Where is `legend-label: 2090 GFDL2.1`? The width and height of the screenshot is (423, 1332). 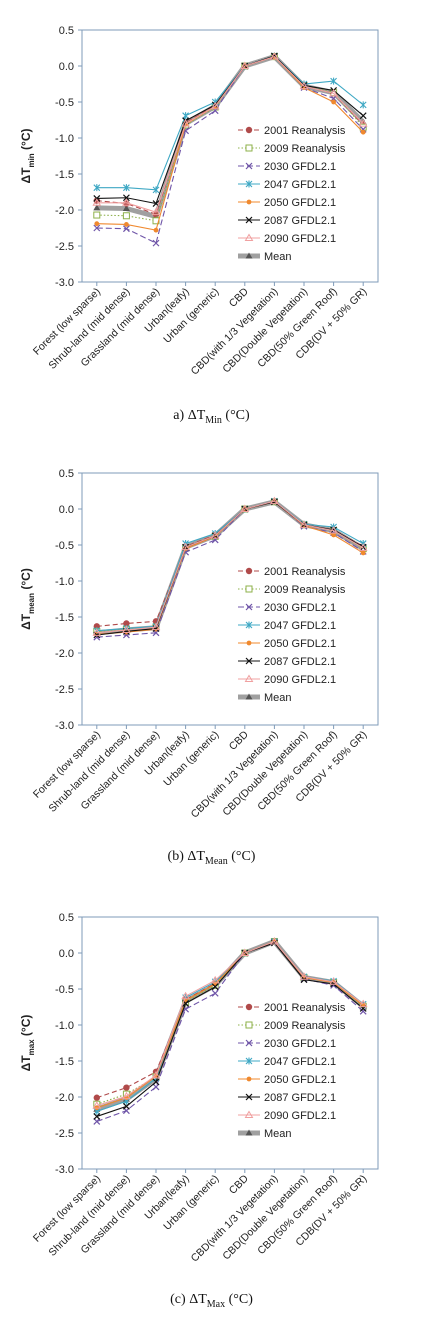 legend-label: 2090 GFDL2.1 is located at coordinates (300, 1116).